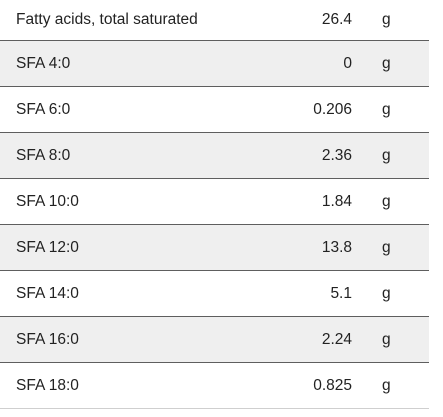 This screenshot has width=443, height=417. I want to click on nutrient-name: Fatty acids, total saturated, so click(107, 19).